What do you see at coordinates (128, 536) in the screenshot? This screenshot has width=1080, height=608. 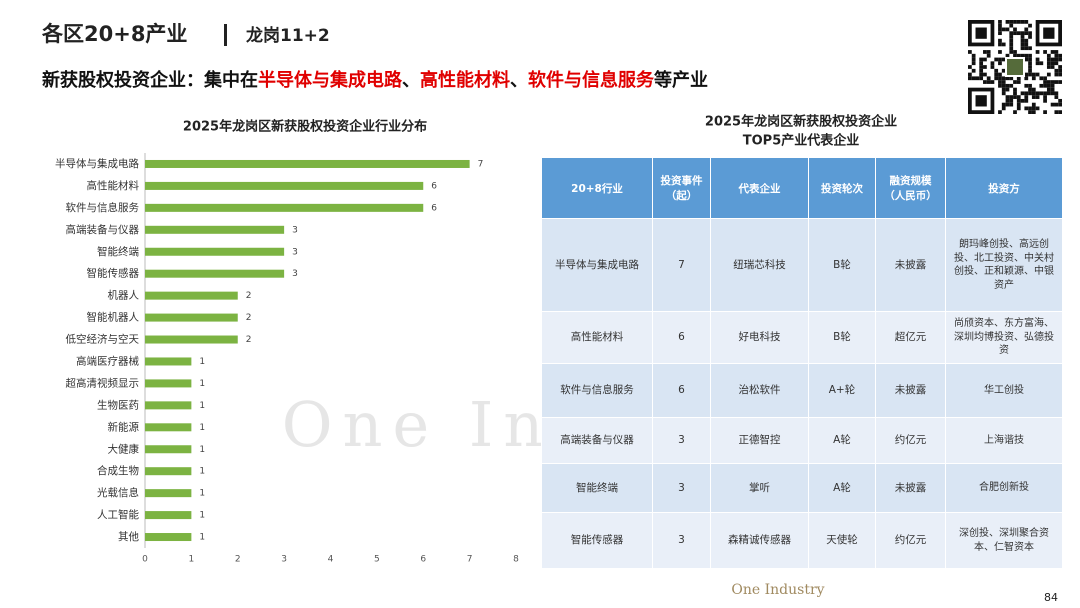 I see `y-tick-label: 其他` at bounding box center [128, 536].